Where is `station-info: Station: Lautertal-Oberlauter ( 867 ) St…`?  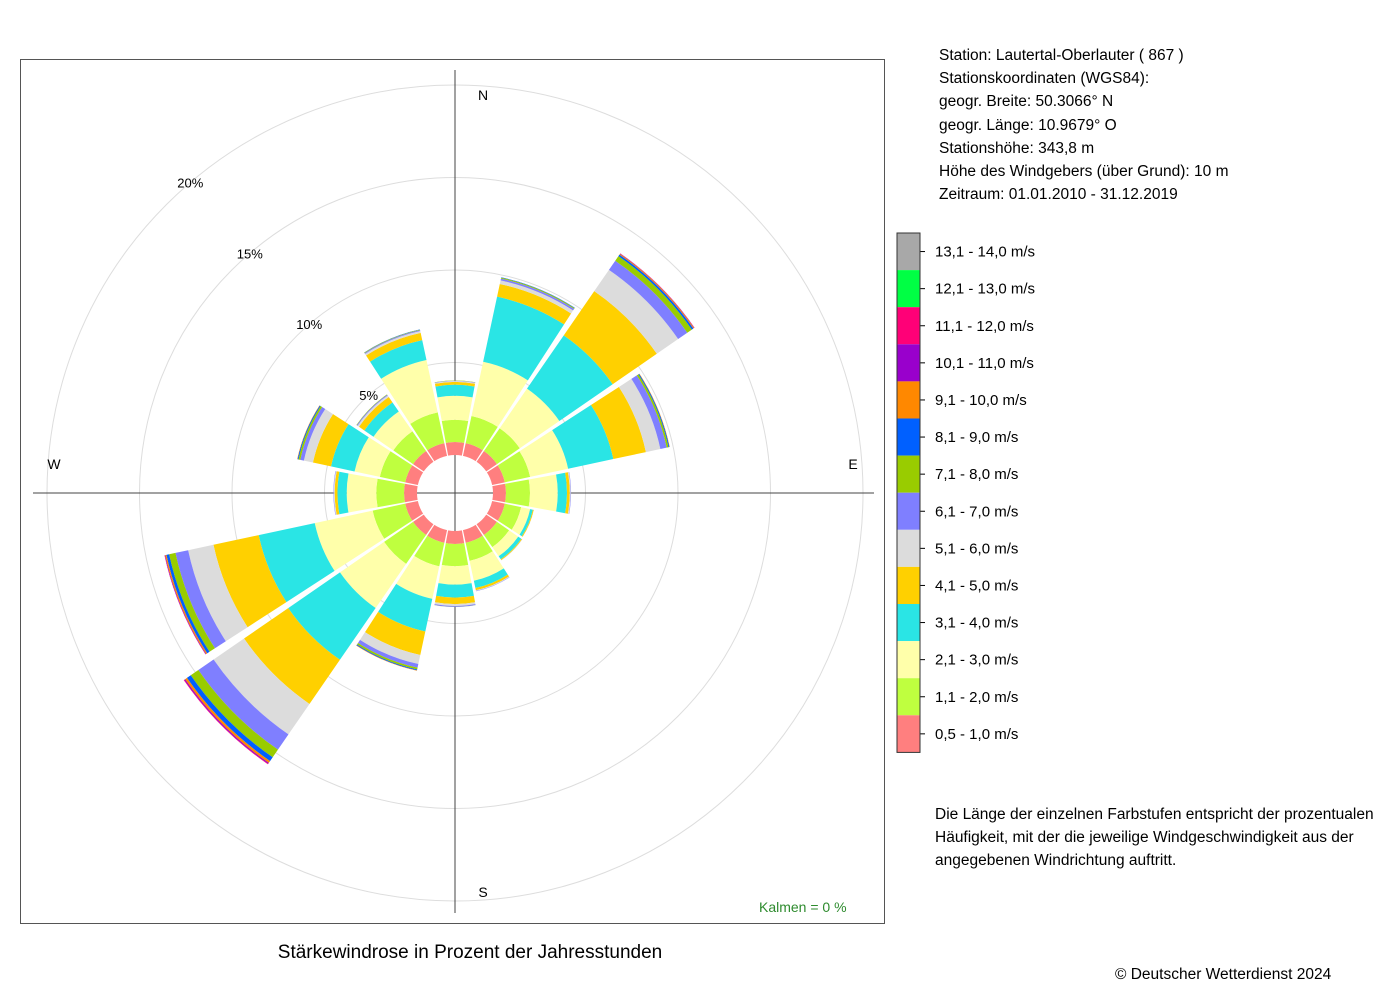 station-info: Station: Lautertal-Oberlauter ( 867 ) St… is located at coordinates (1083, 125).